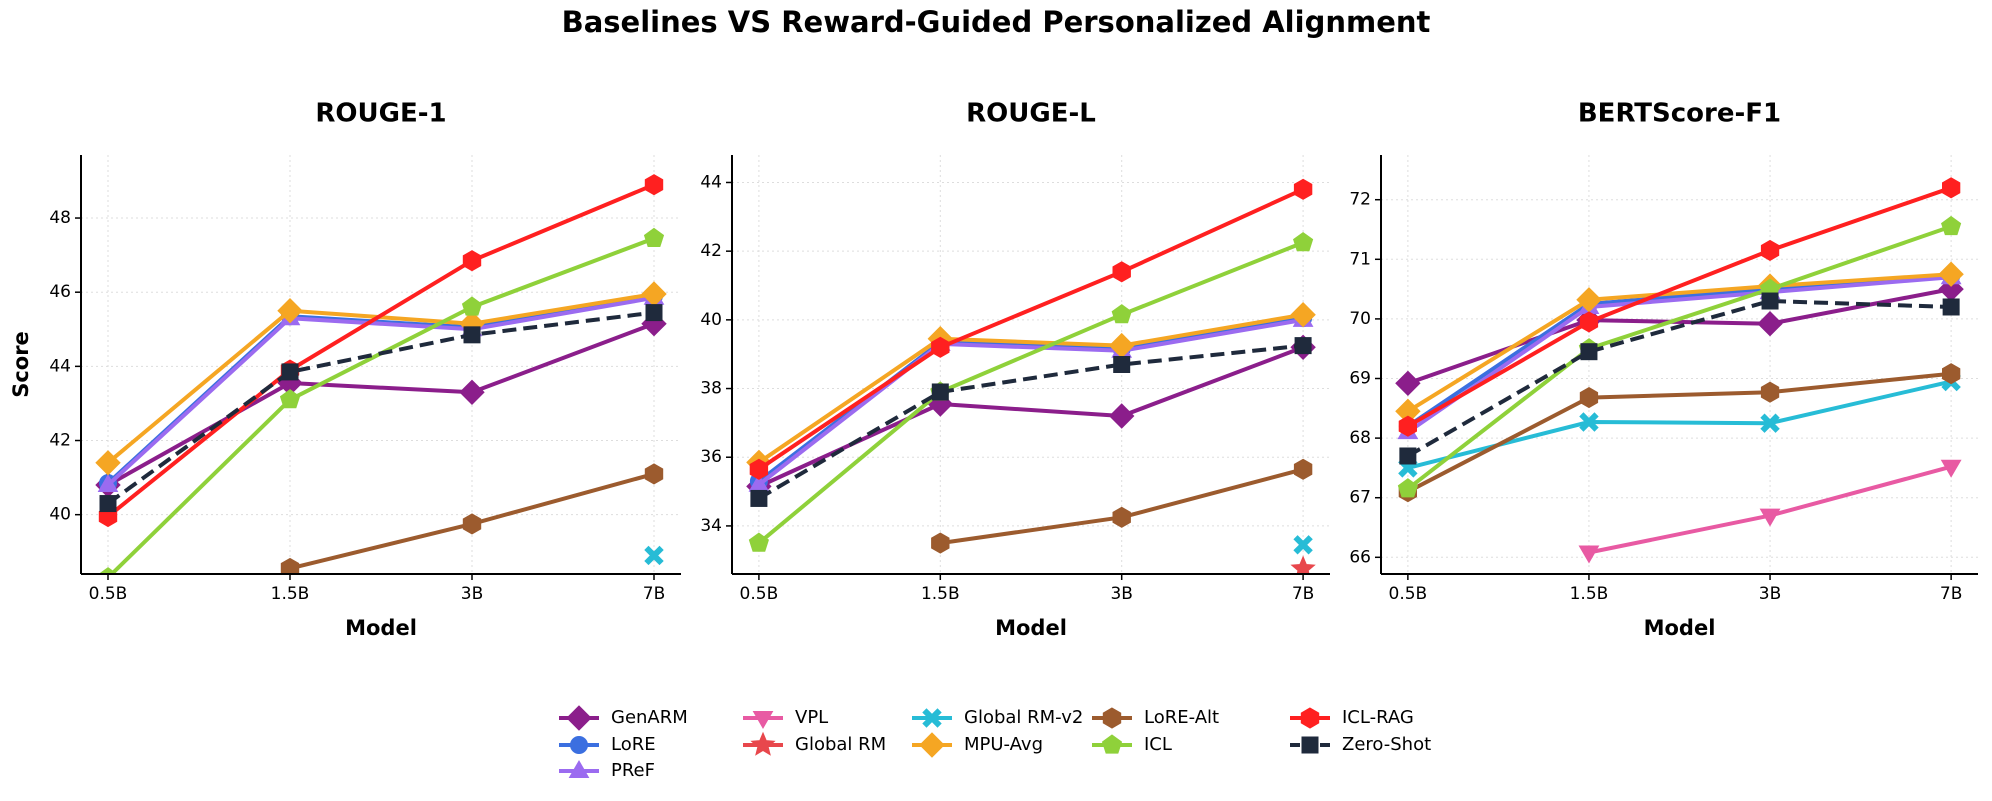  What do you see at coordinates (1360, 259) in the screenshot?
I see `y-tick-label: 71` at bounding box center [1360, 259].